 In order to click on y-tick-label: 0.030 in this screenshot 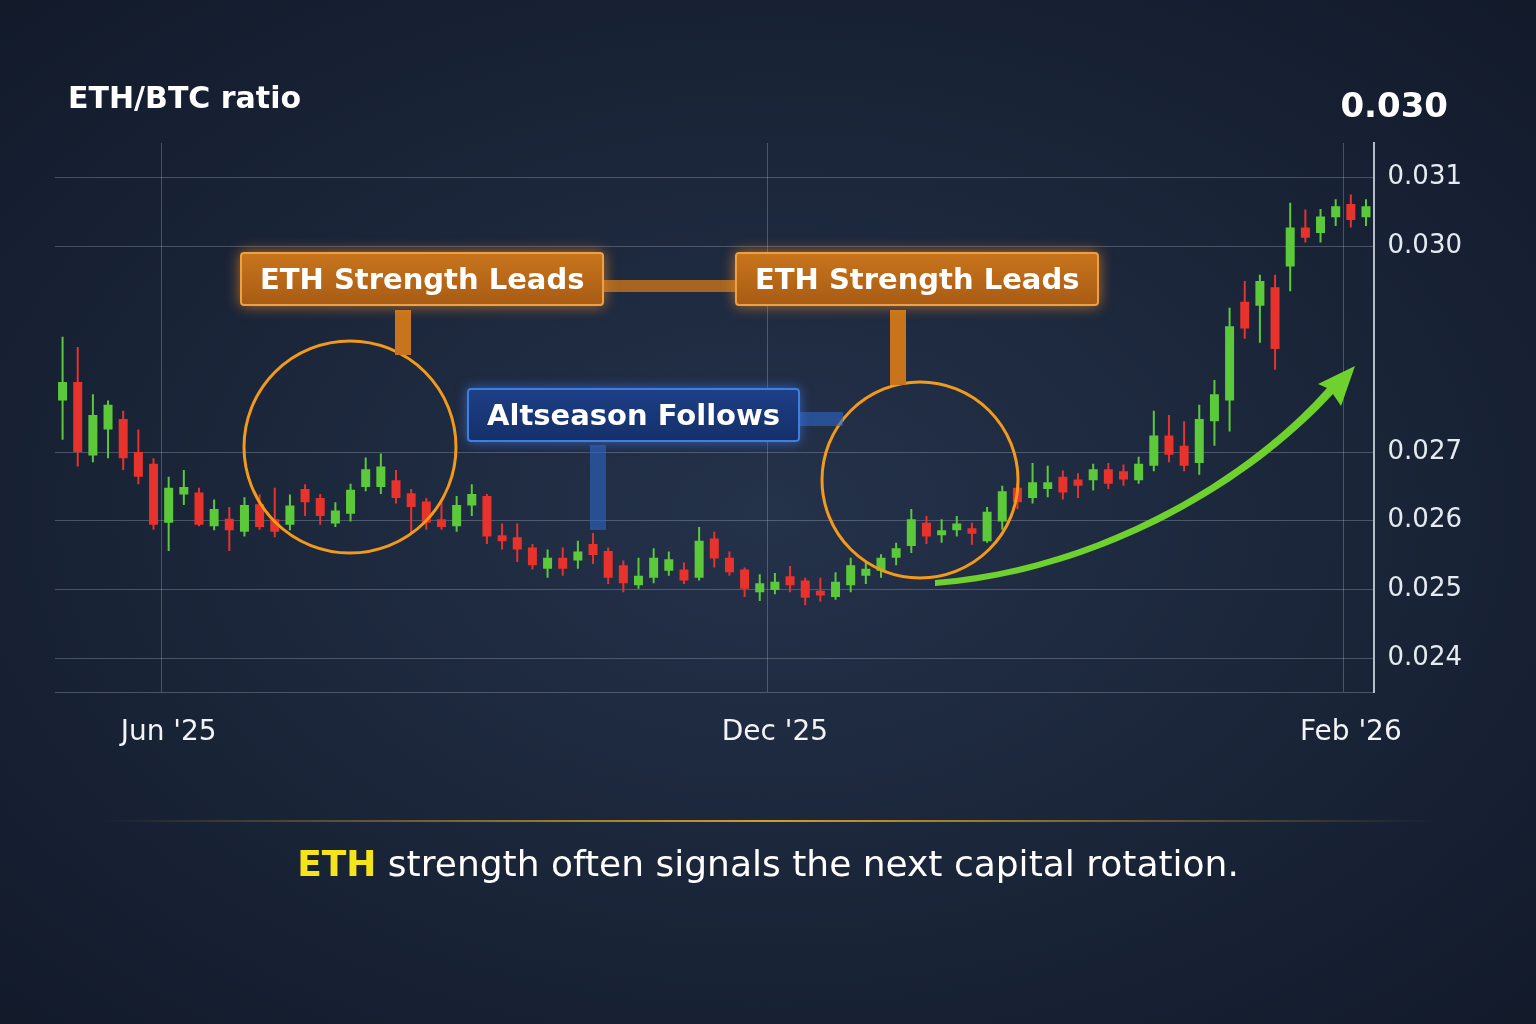, I will do `click(1424, 243)`.